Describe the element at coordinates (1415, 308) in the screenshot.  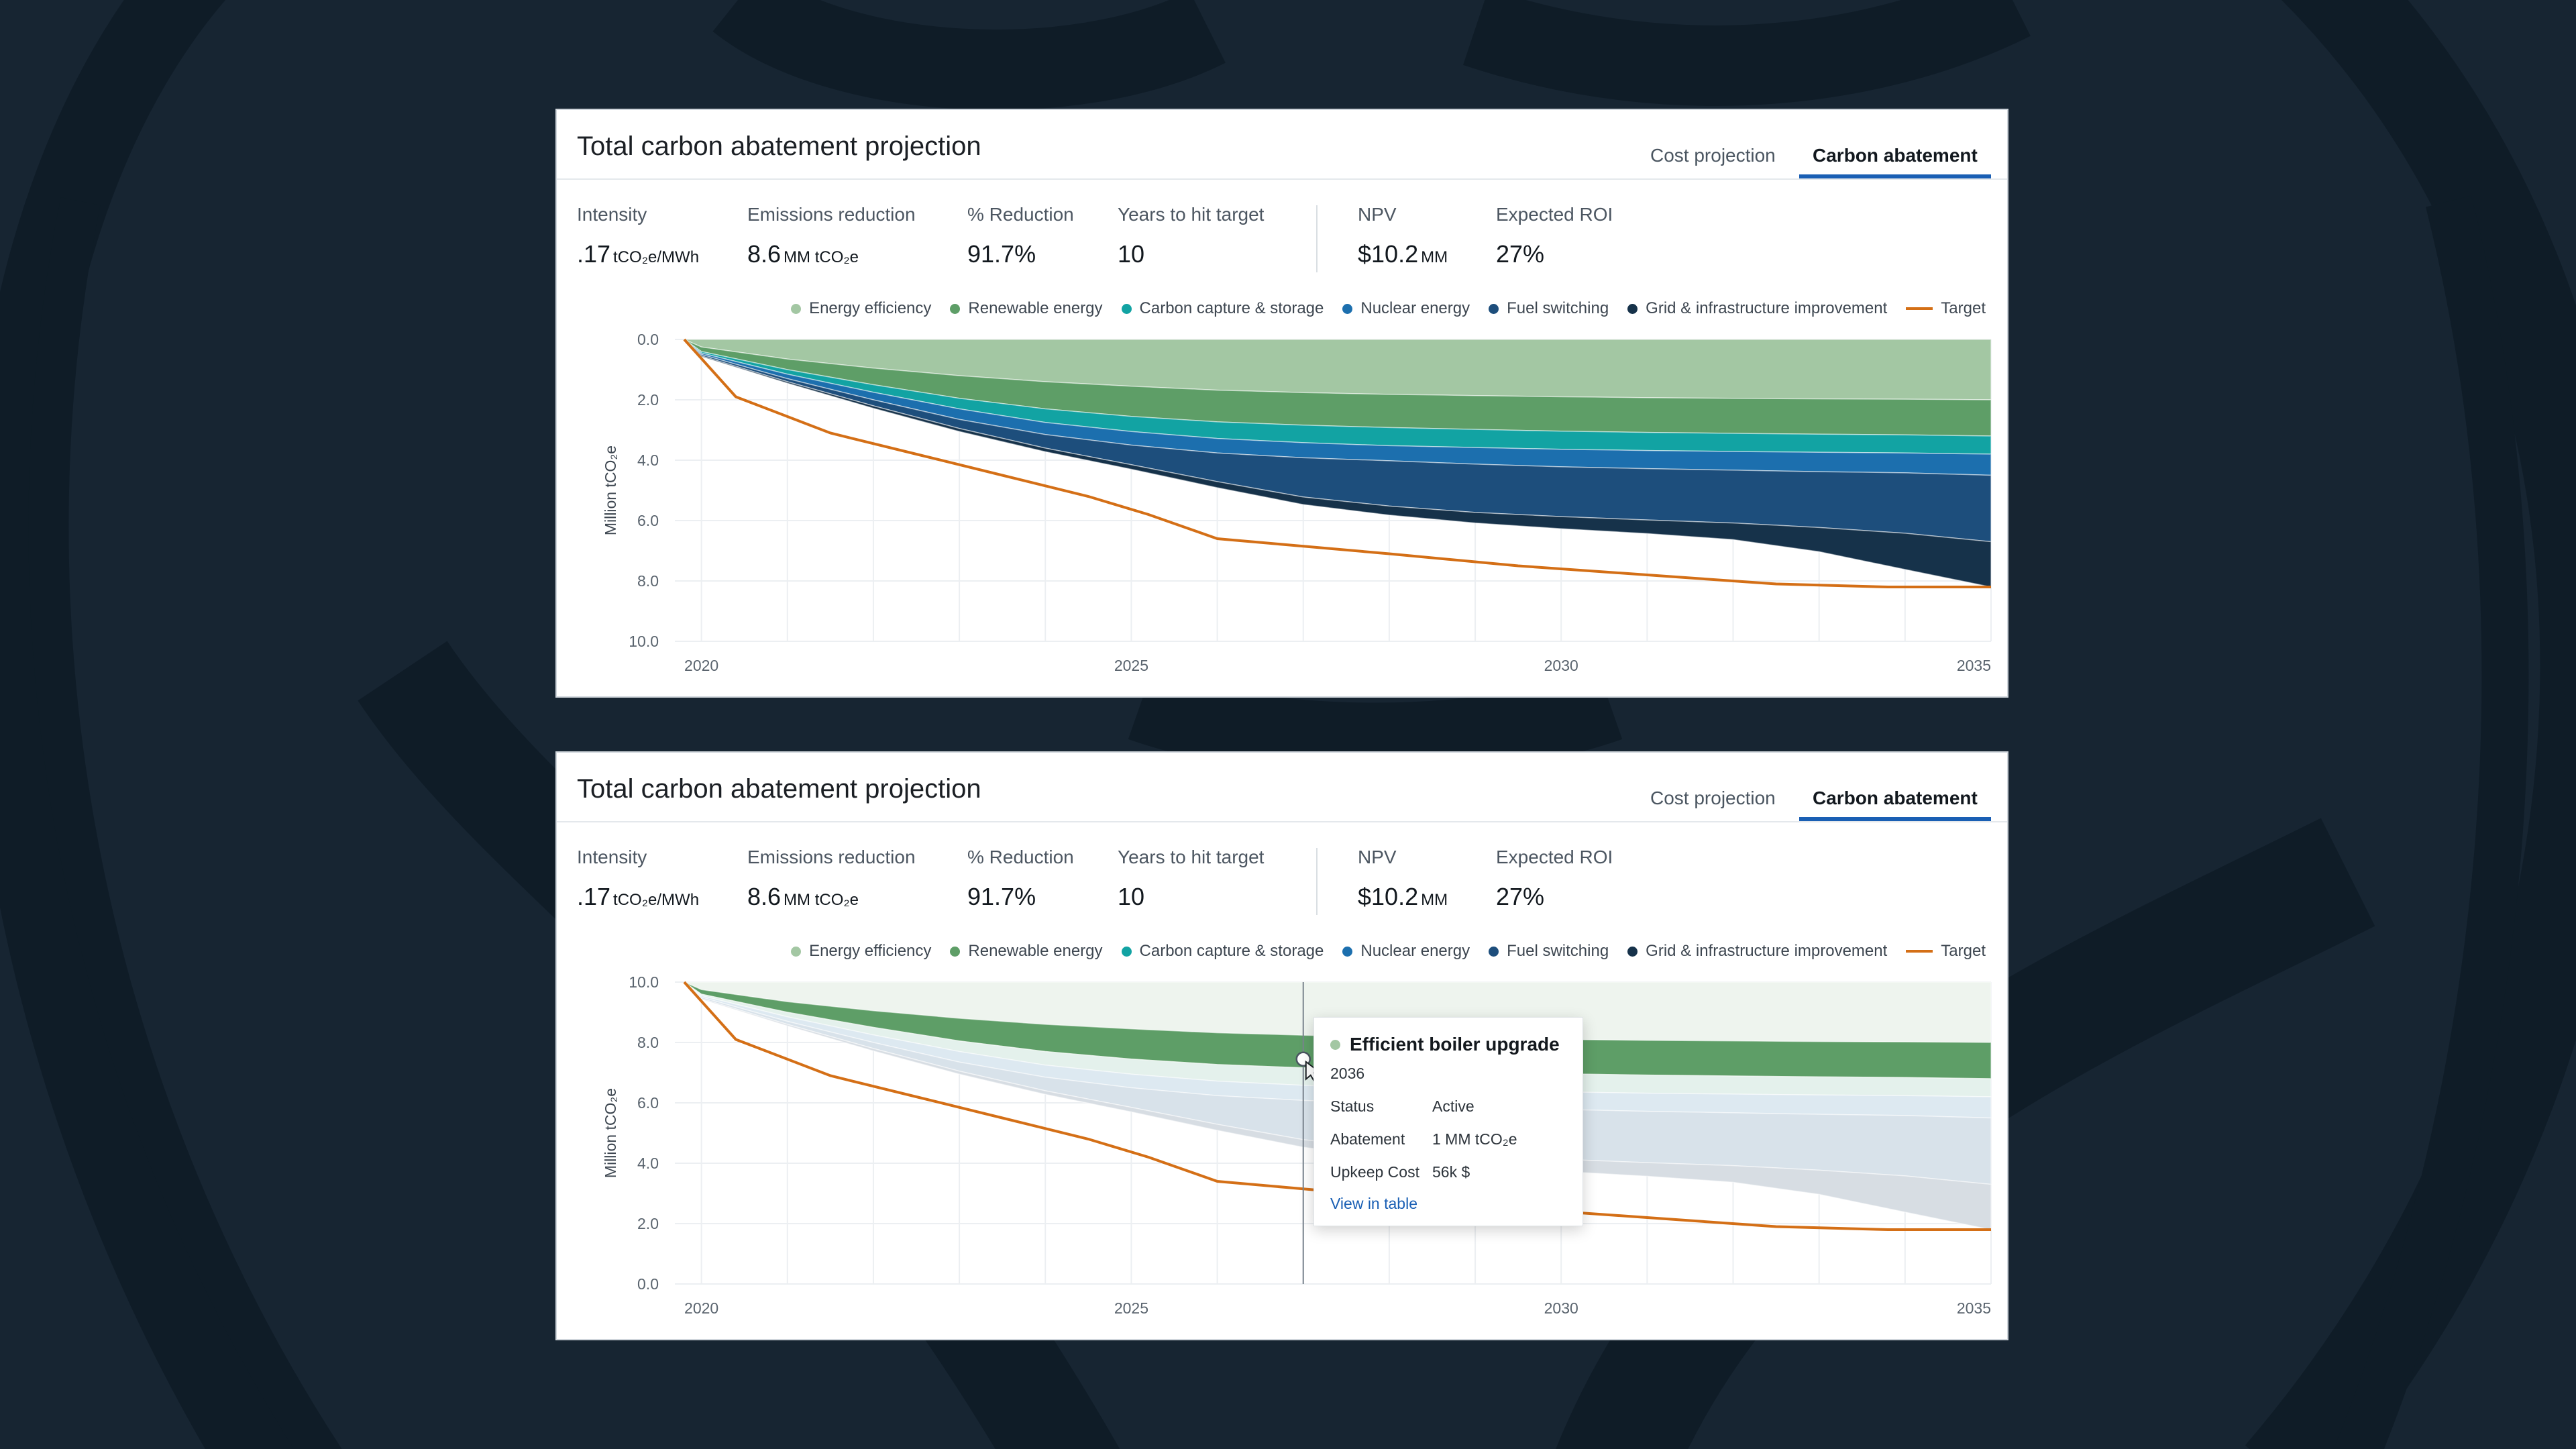
I see `legend-label: Nuclear energy` at that location.